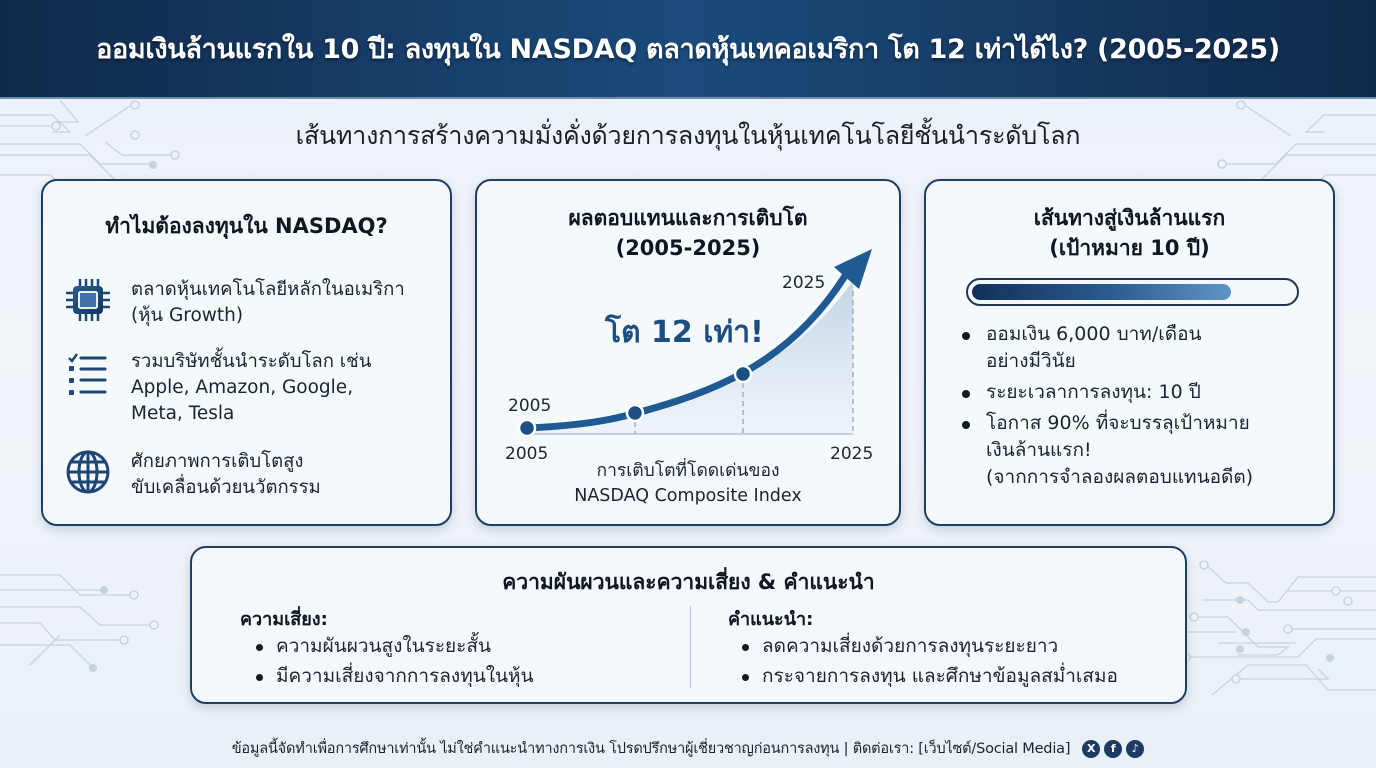 The image size is (1376, 768). I want to click on checklist-icon, so click(87, 374).